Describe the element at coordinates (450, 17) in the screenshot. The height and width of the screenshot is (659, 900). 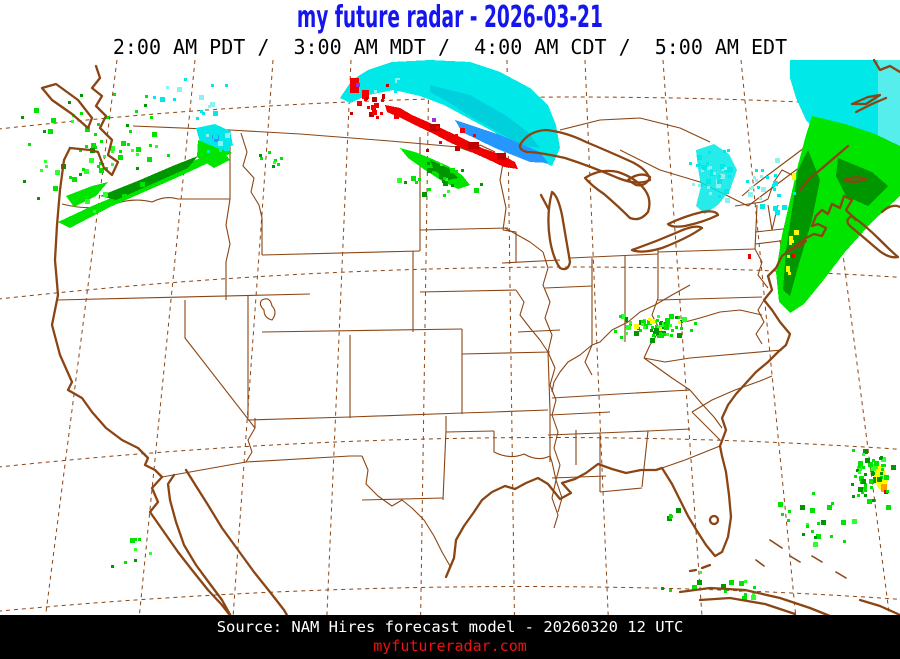
I see `page-title: my future radar - 2026-03-21` at that location.